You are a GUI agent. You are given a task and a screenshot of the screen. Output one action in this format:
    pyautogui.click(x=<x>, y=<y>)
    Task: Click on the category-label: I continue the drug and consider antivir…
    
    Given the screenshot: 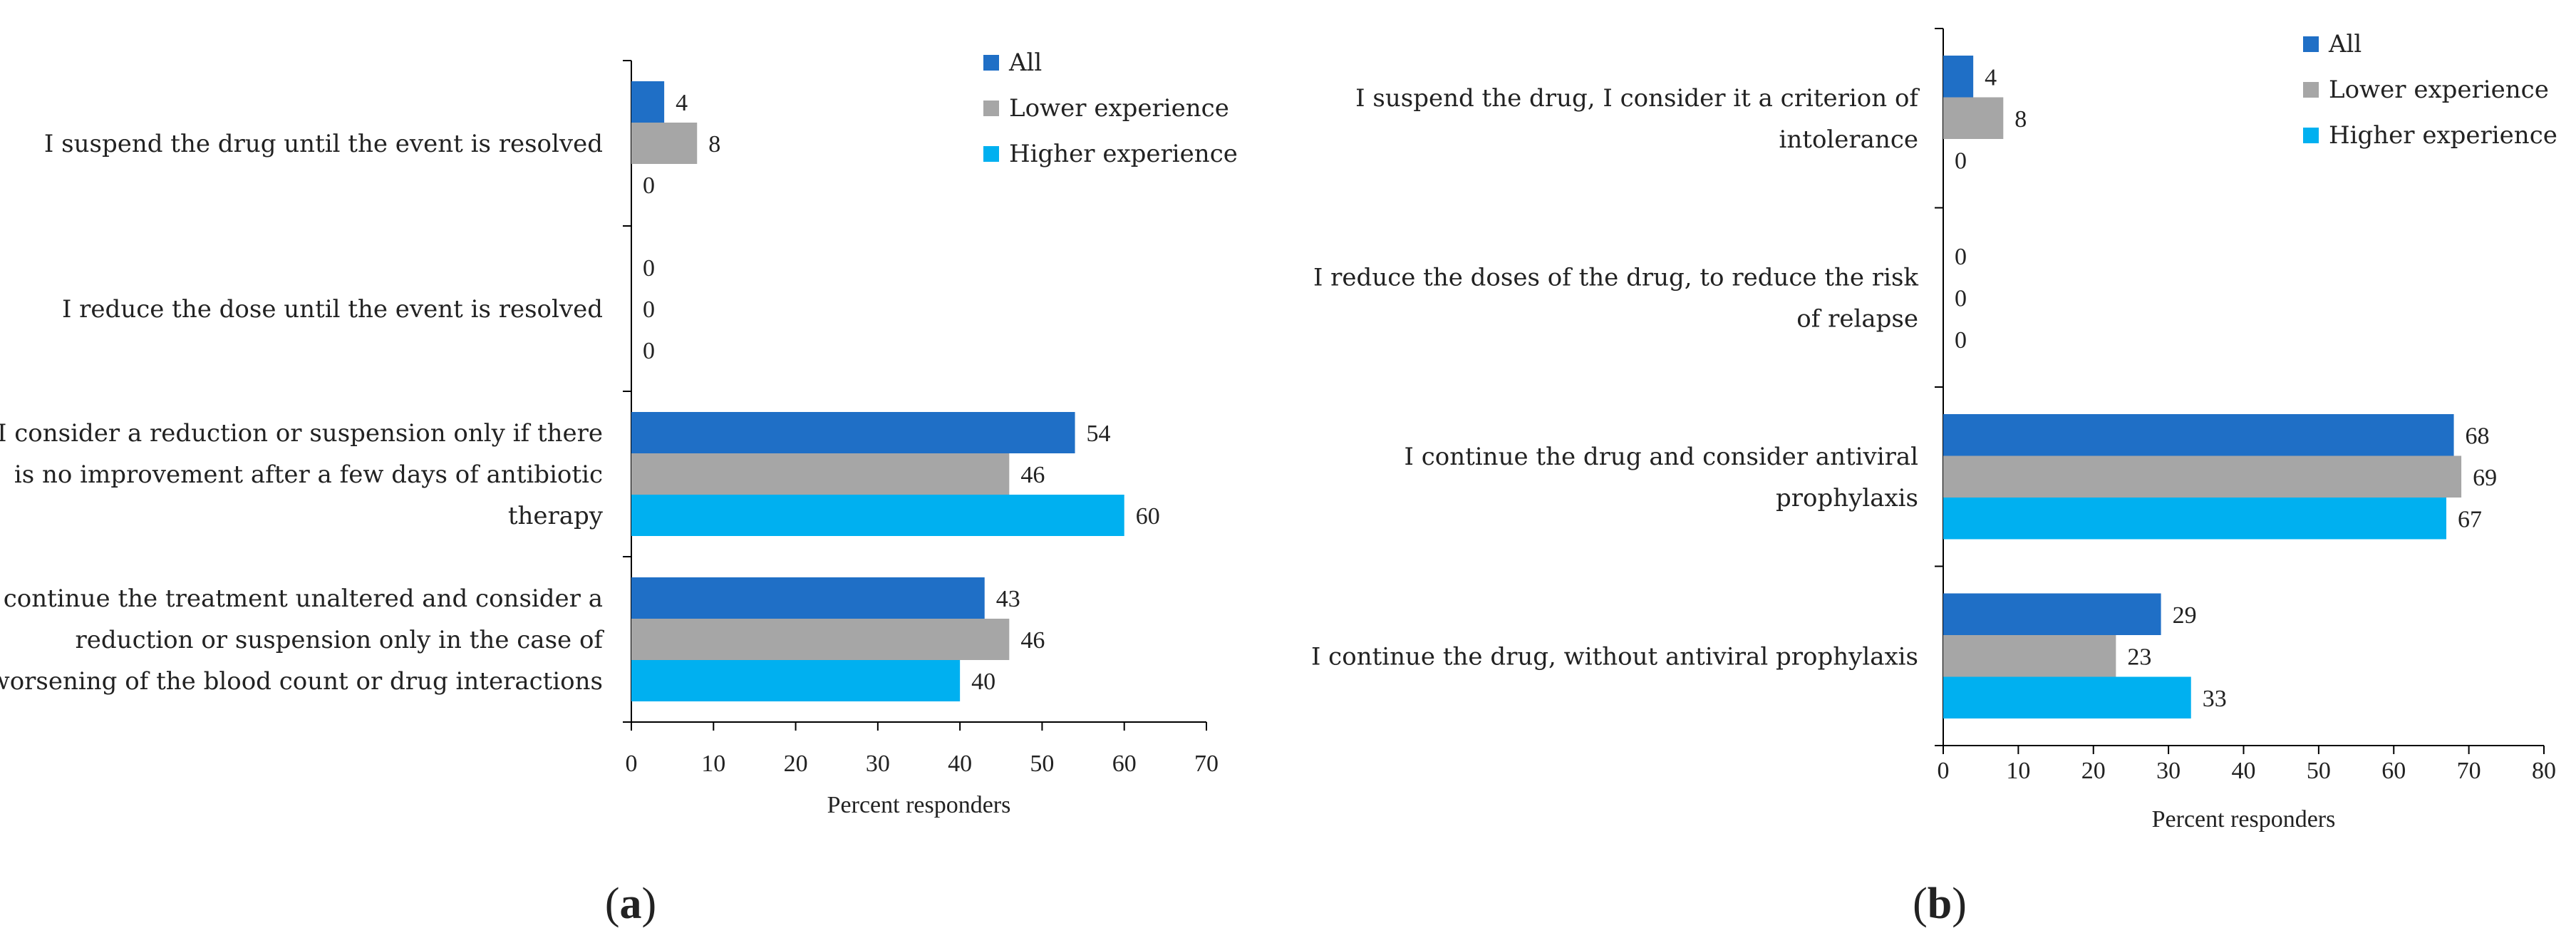 What is the action you would take?
    pyautogui.click(x=1662, y=457)
    